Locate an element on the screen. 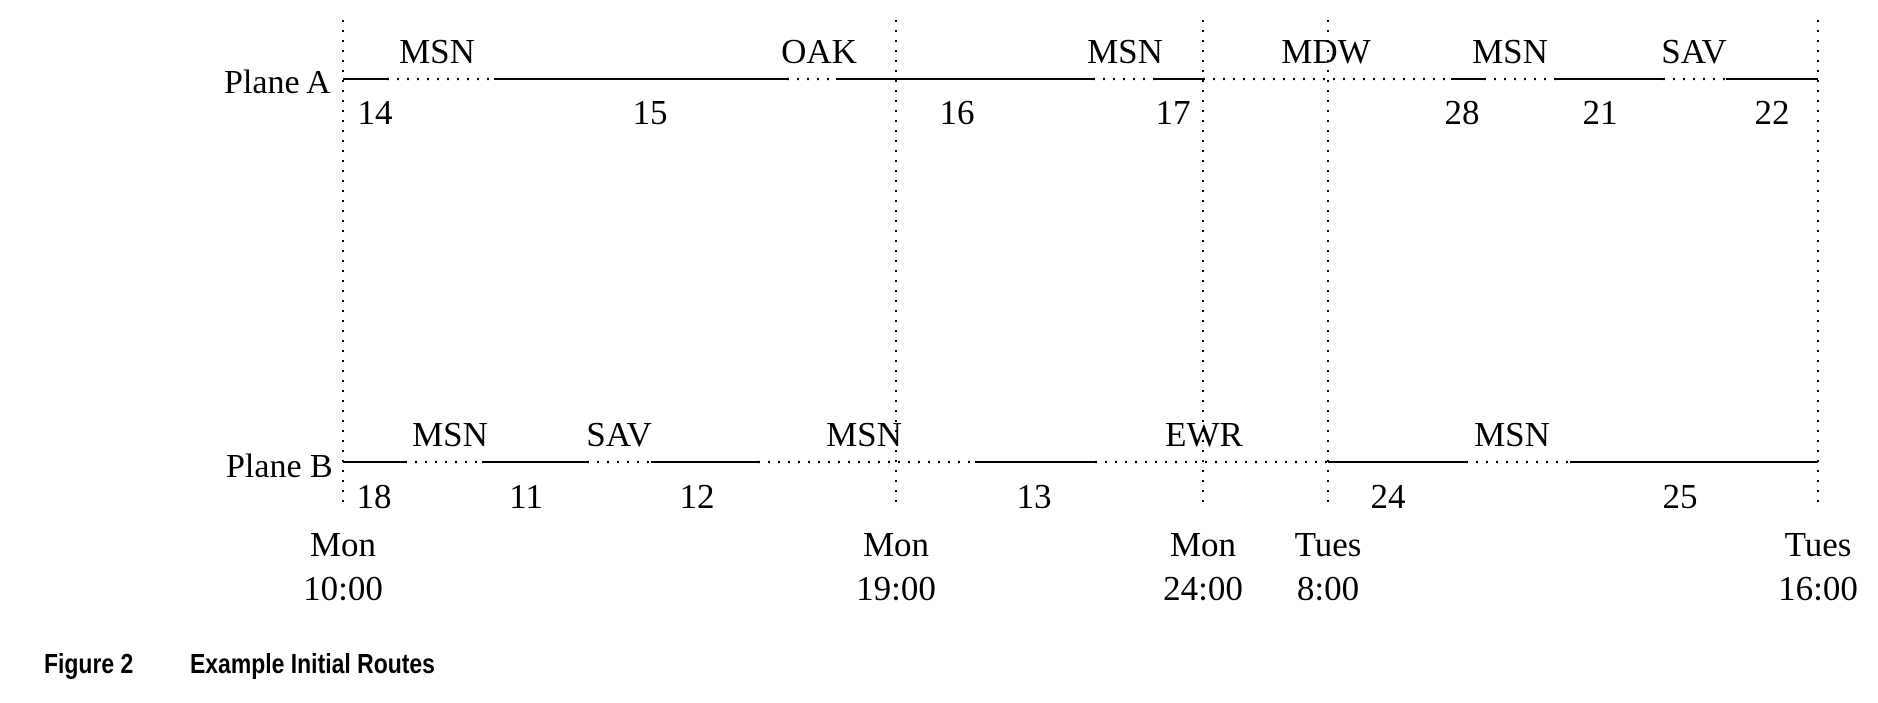  flight-number-label: 17 is located at coordinates (1173, 112).